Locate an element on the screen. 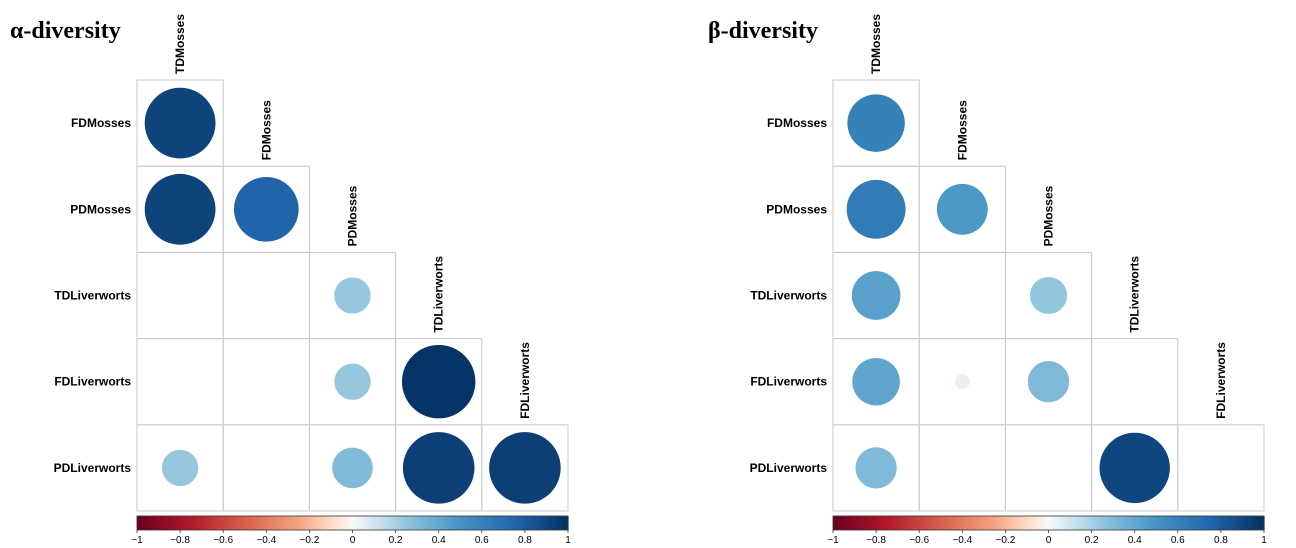  column-label: TDMosses is located at coordinates (876, 44).